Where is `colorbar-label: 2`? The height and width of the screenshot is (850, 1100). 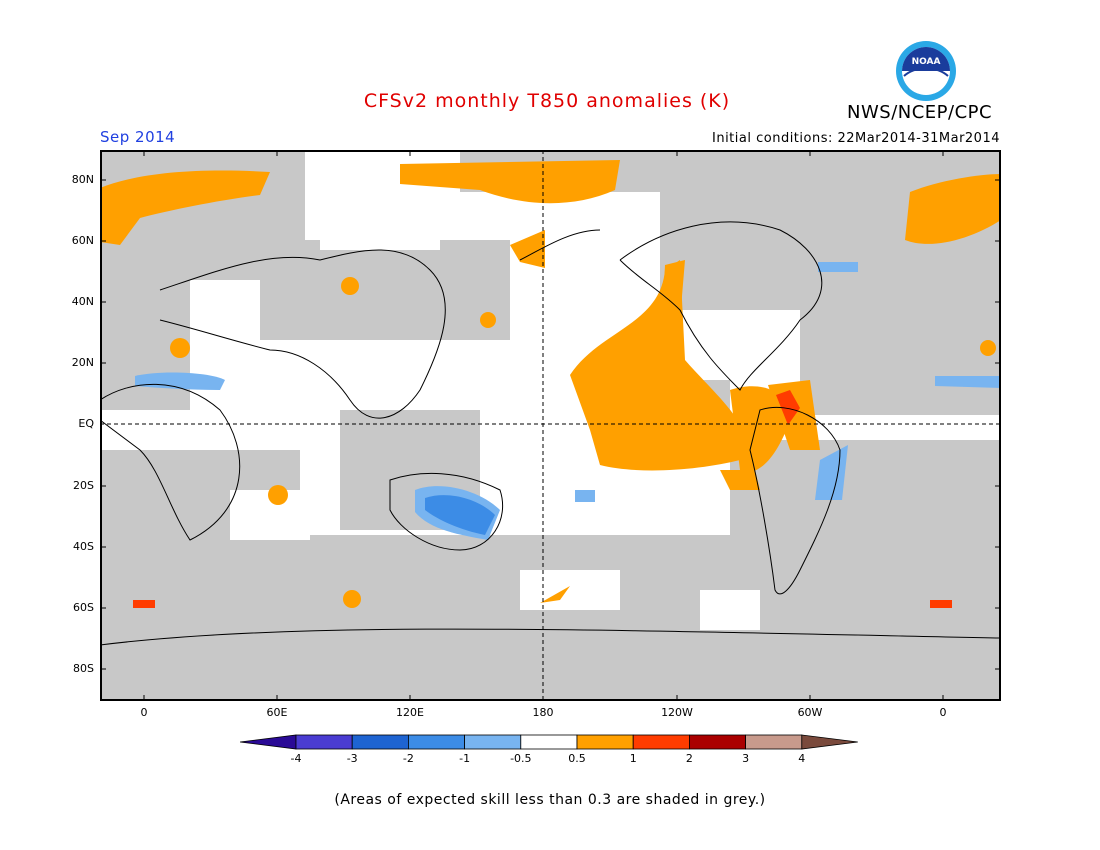
colorbar-label: 2 is located at coordinates (689, 758).